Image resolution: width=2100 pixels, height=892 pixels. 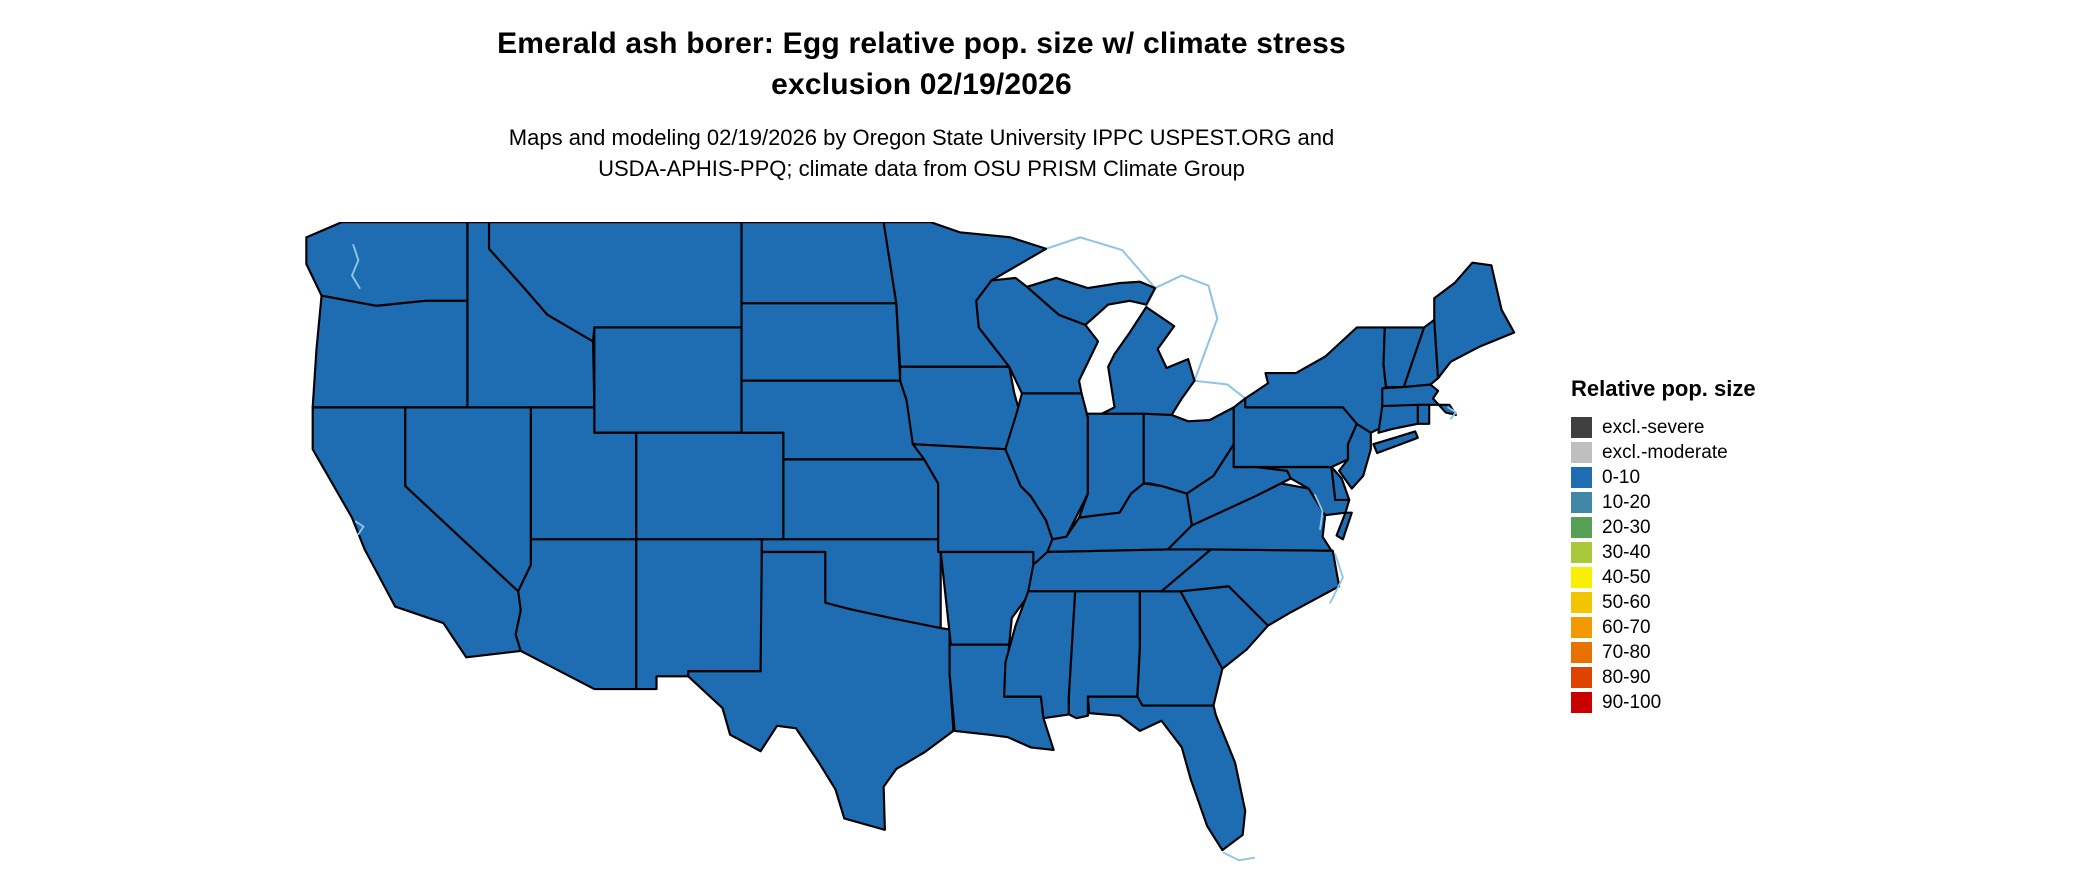 What do you see at coordinates (1731, 602) in the screenshot?
I see `legend-item: 50-60` at bounding box center [1731, 602].